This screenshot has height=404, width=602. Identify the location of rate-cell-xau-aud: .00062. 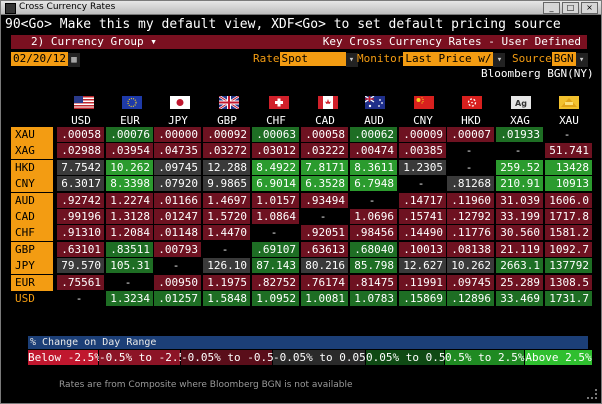
(373, 134).